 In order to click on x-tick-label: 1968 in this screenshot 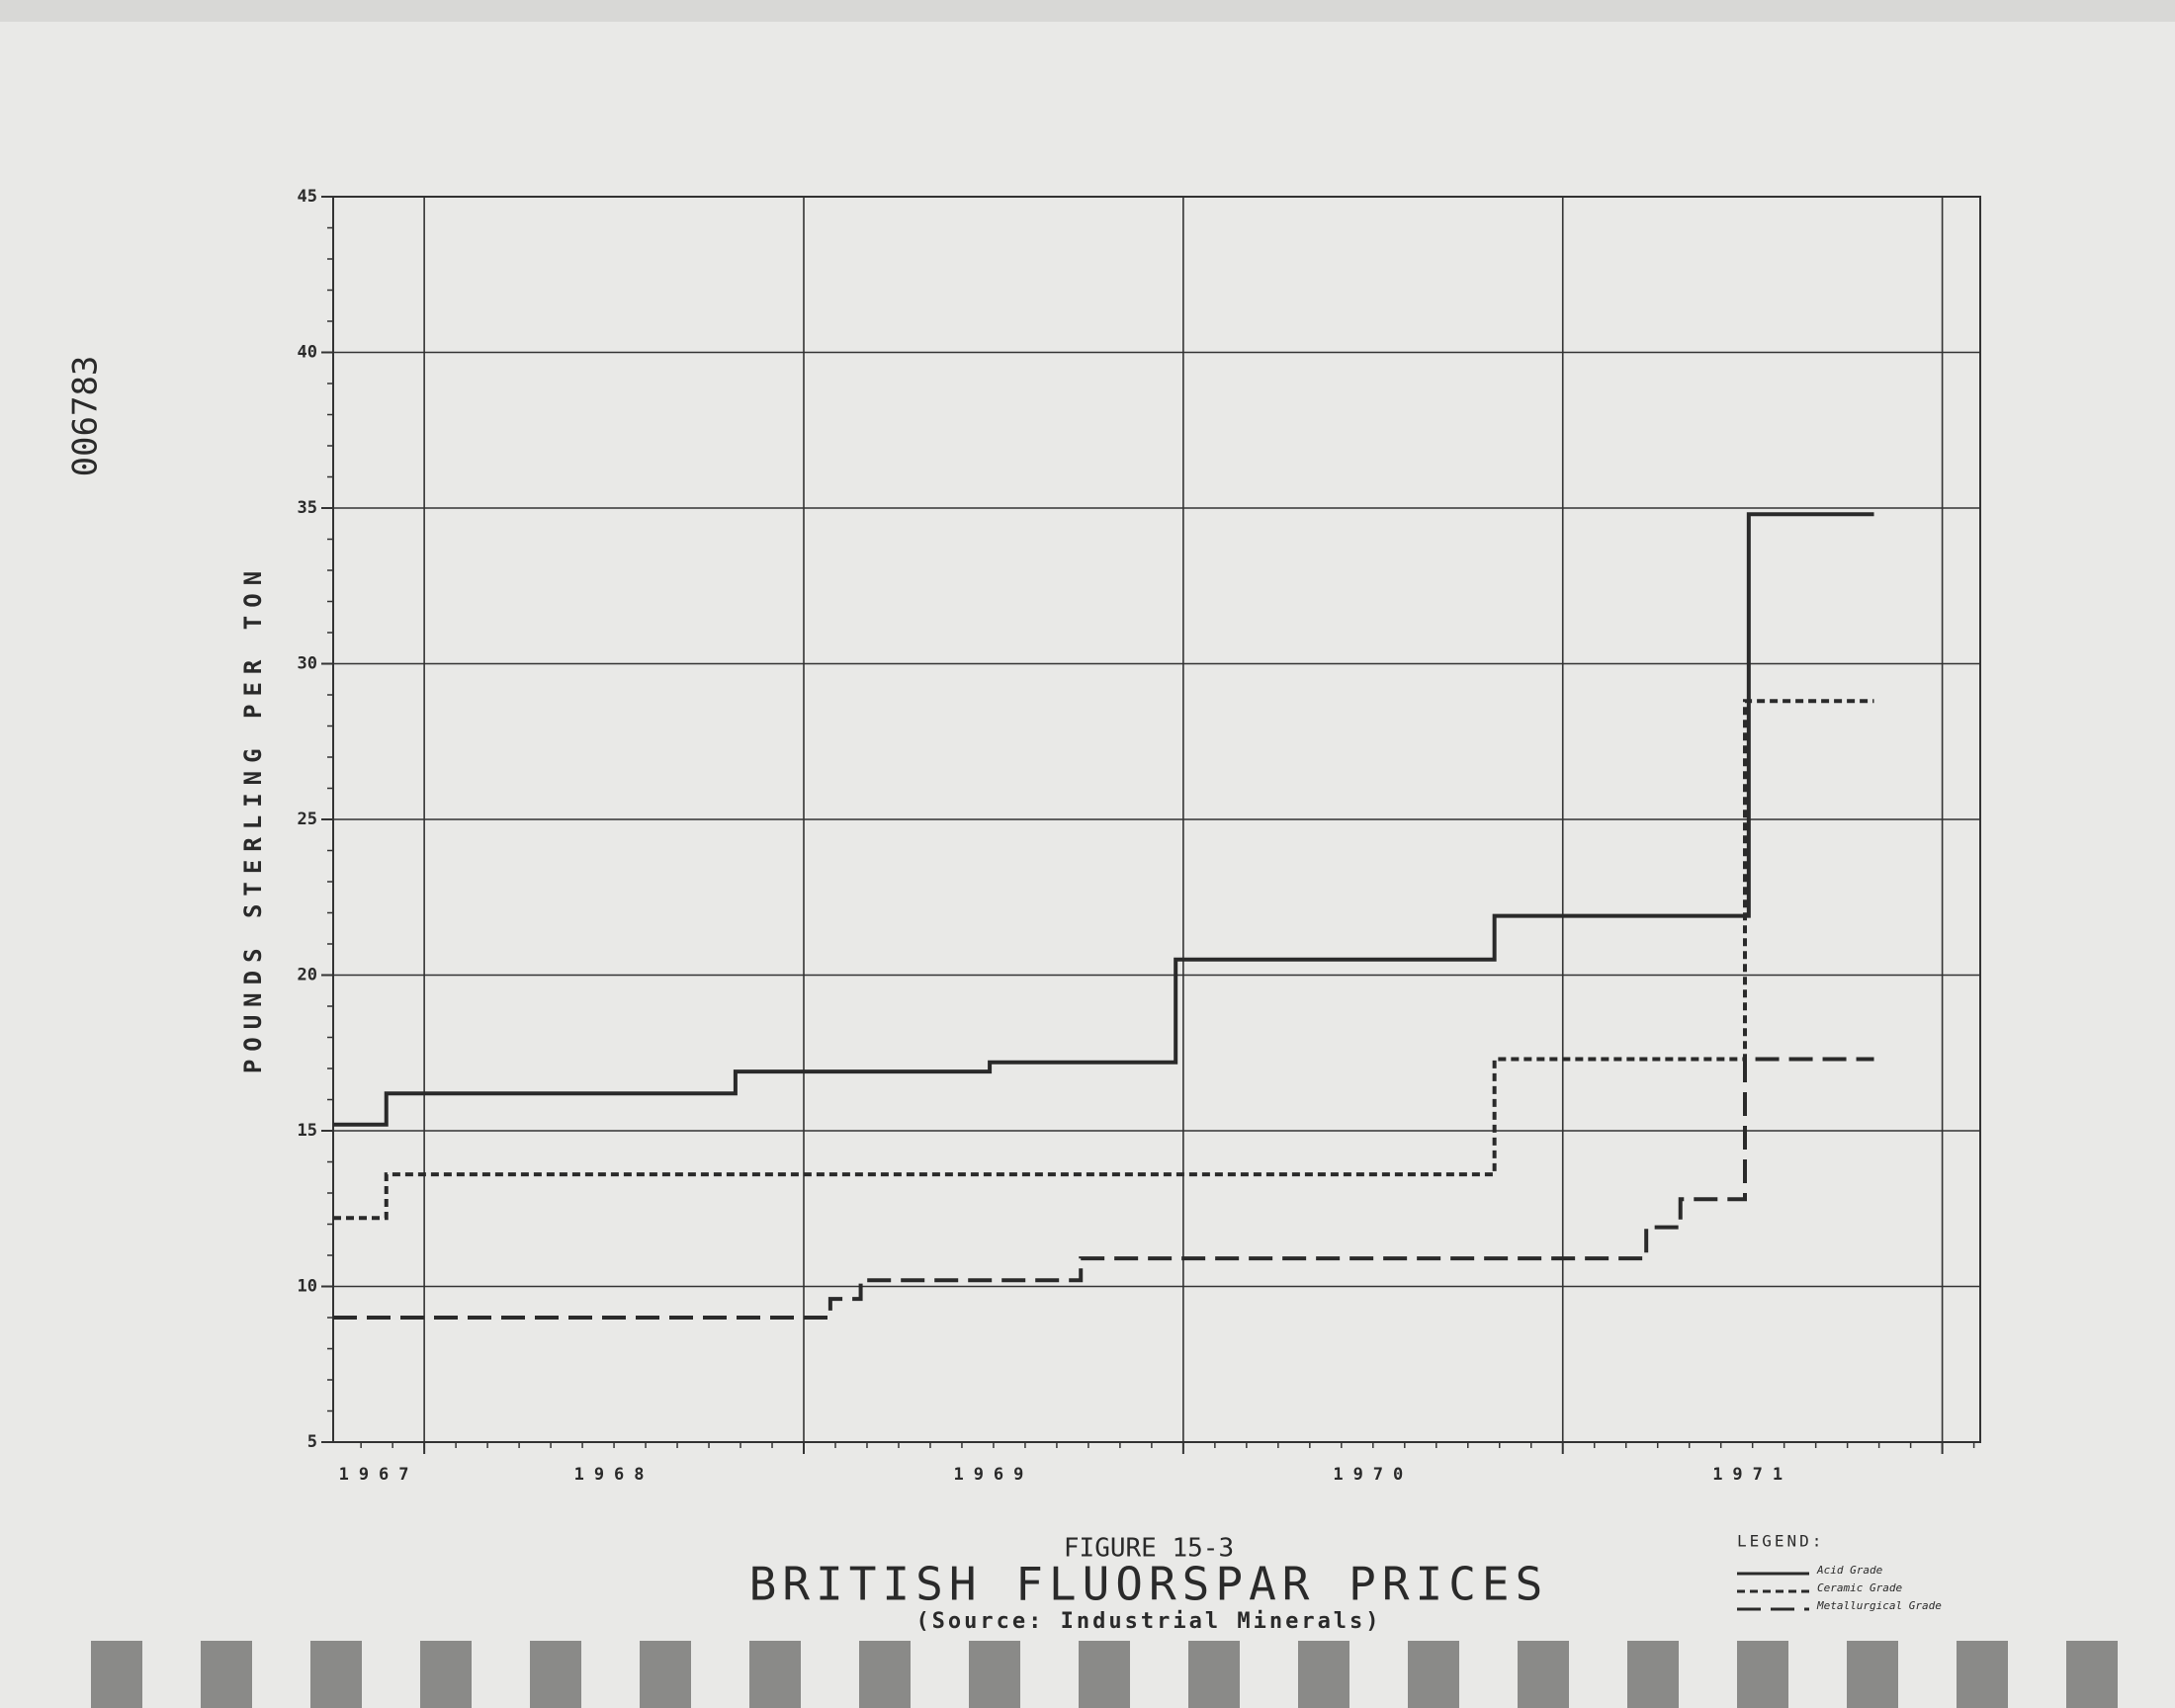, I will do `click(614, 1475)`.